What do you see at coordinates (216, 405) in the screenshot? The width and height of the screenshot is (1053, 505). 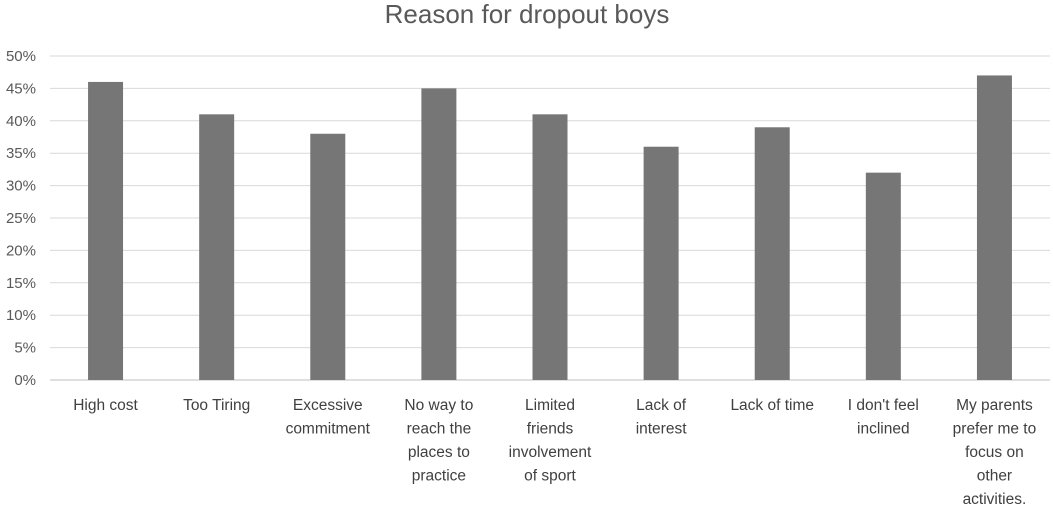 I see `x-category-label: Too Tiring` at bounding box center [216, 405].